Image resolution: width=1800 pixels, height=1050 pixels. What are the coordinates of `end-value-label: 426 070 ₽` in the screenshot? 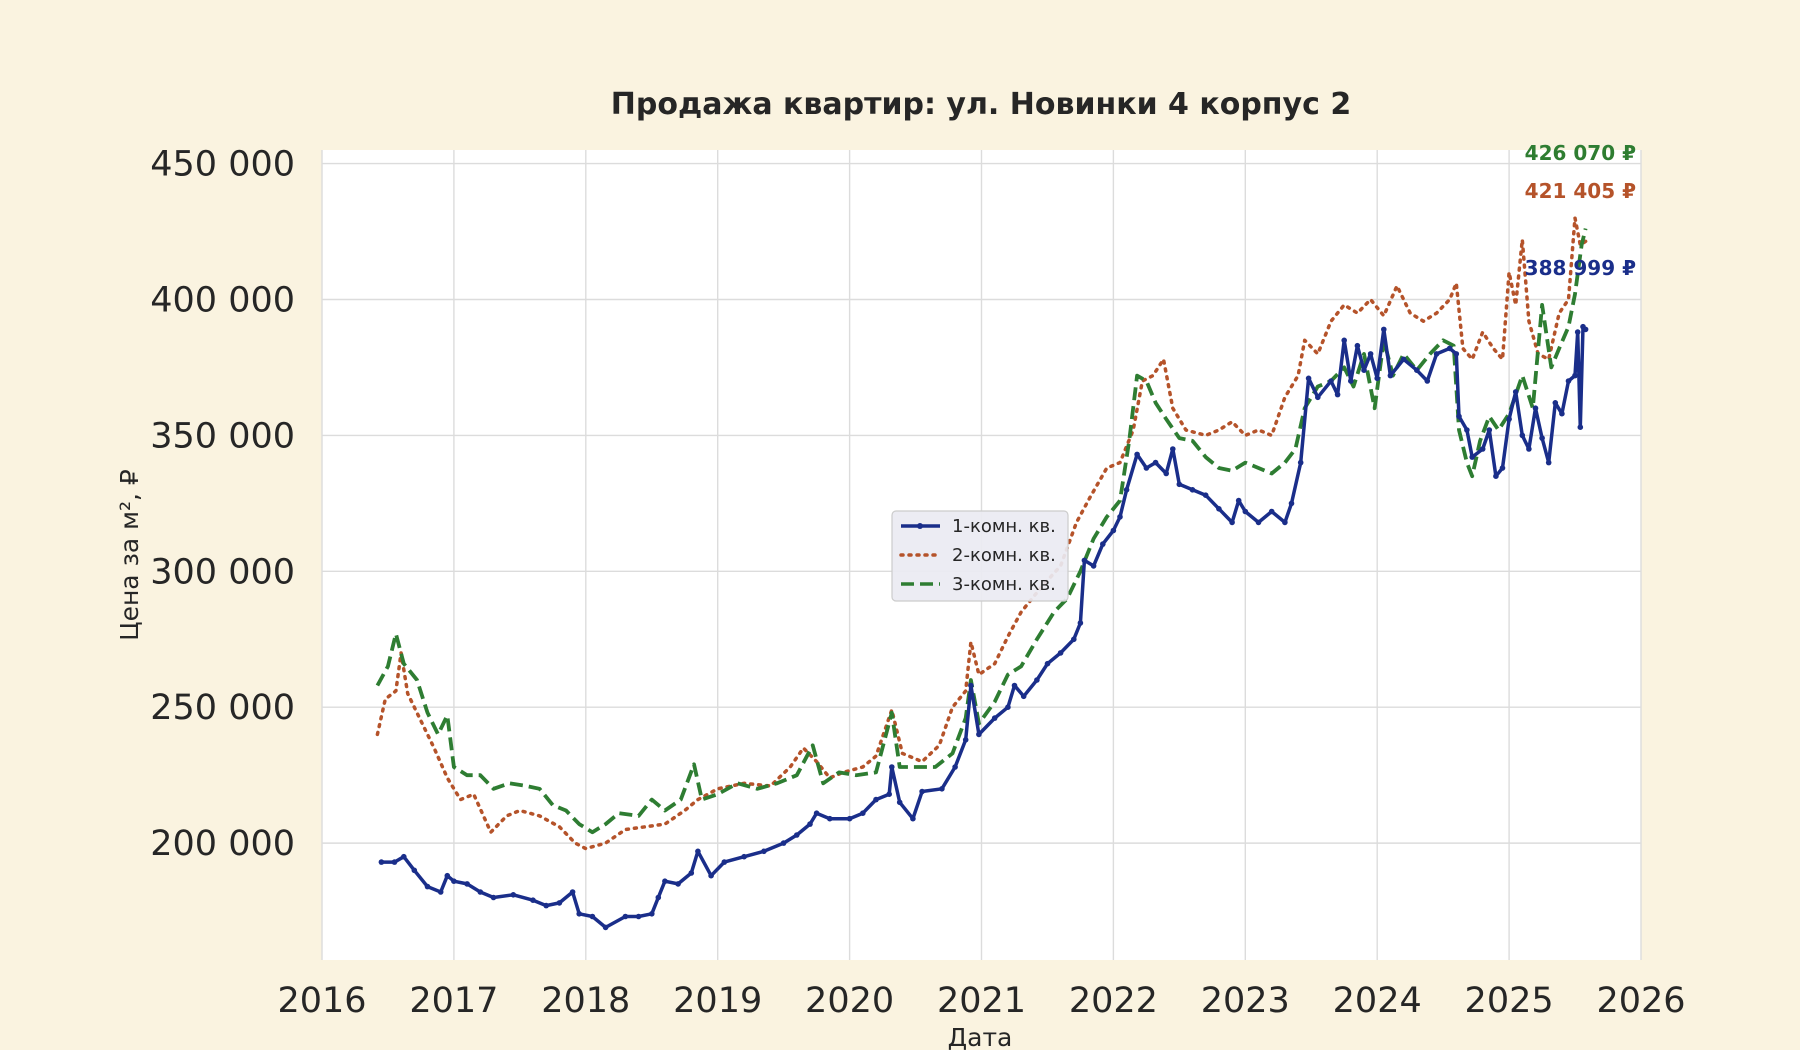 It's located at (1580, 153).